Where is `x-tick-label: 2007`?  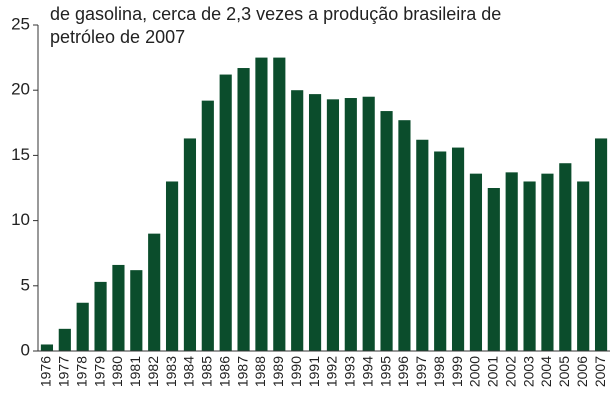 x-tick-label: 2007 is located at coordinates (600, 371).